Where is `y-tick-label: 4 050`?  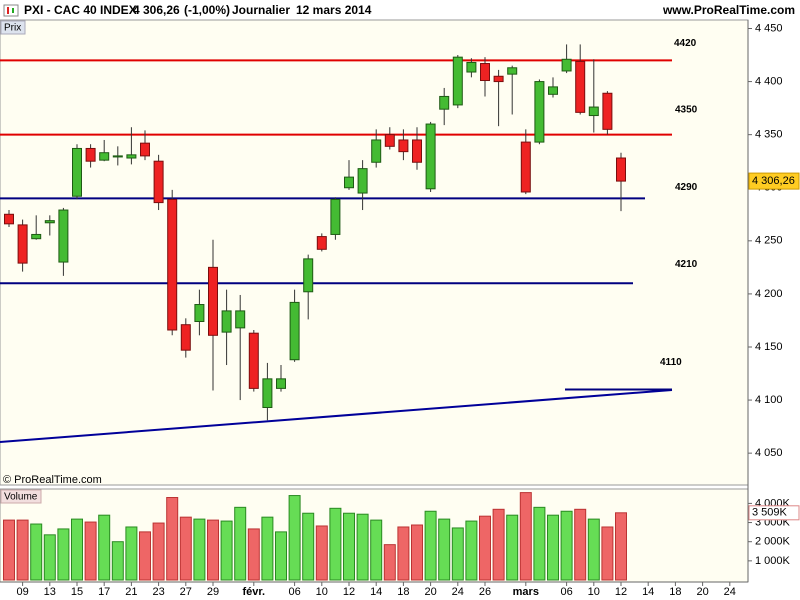
y-tick-label: 4 050 is located at coordinates (769, 453).